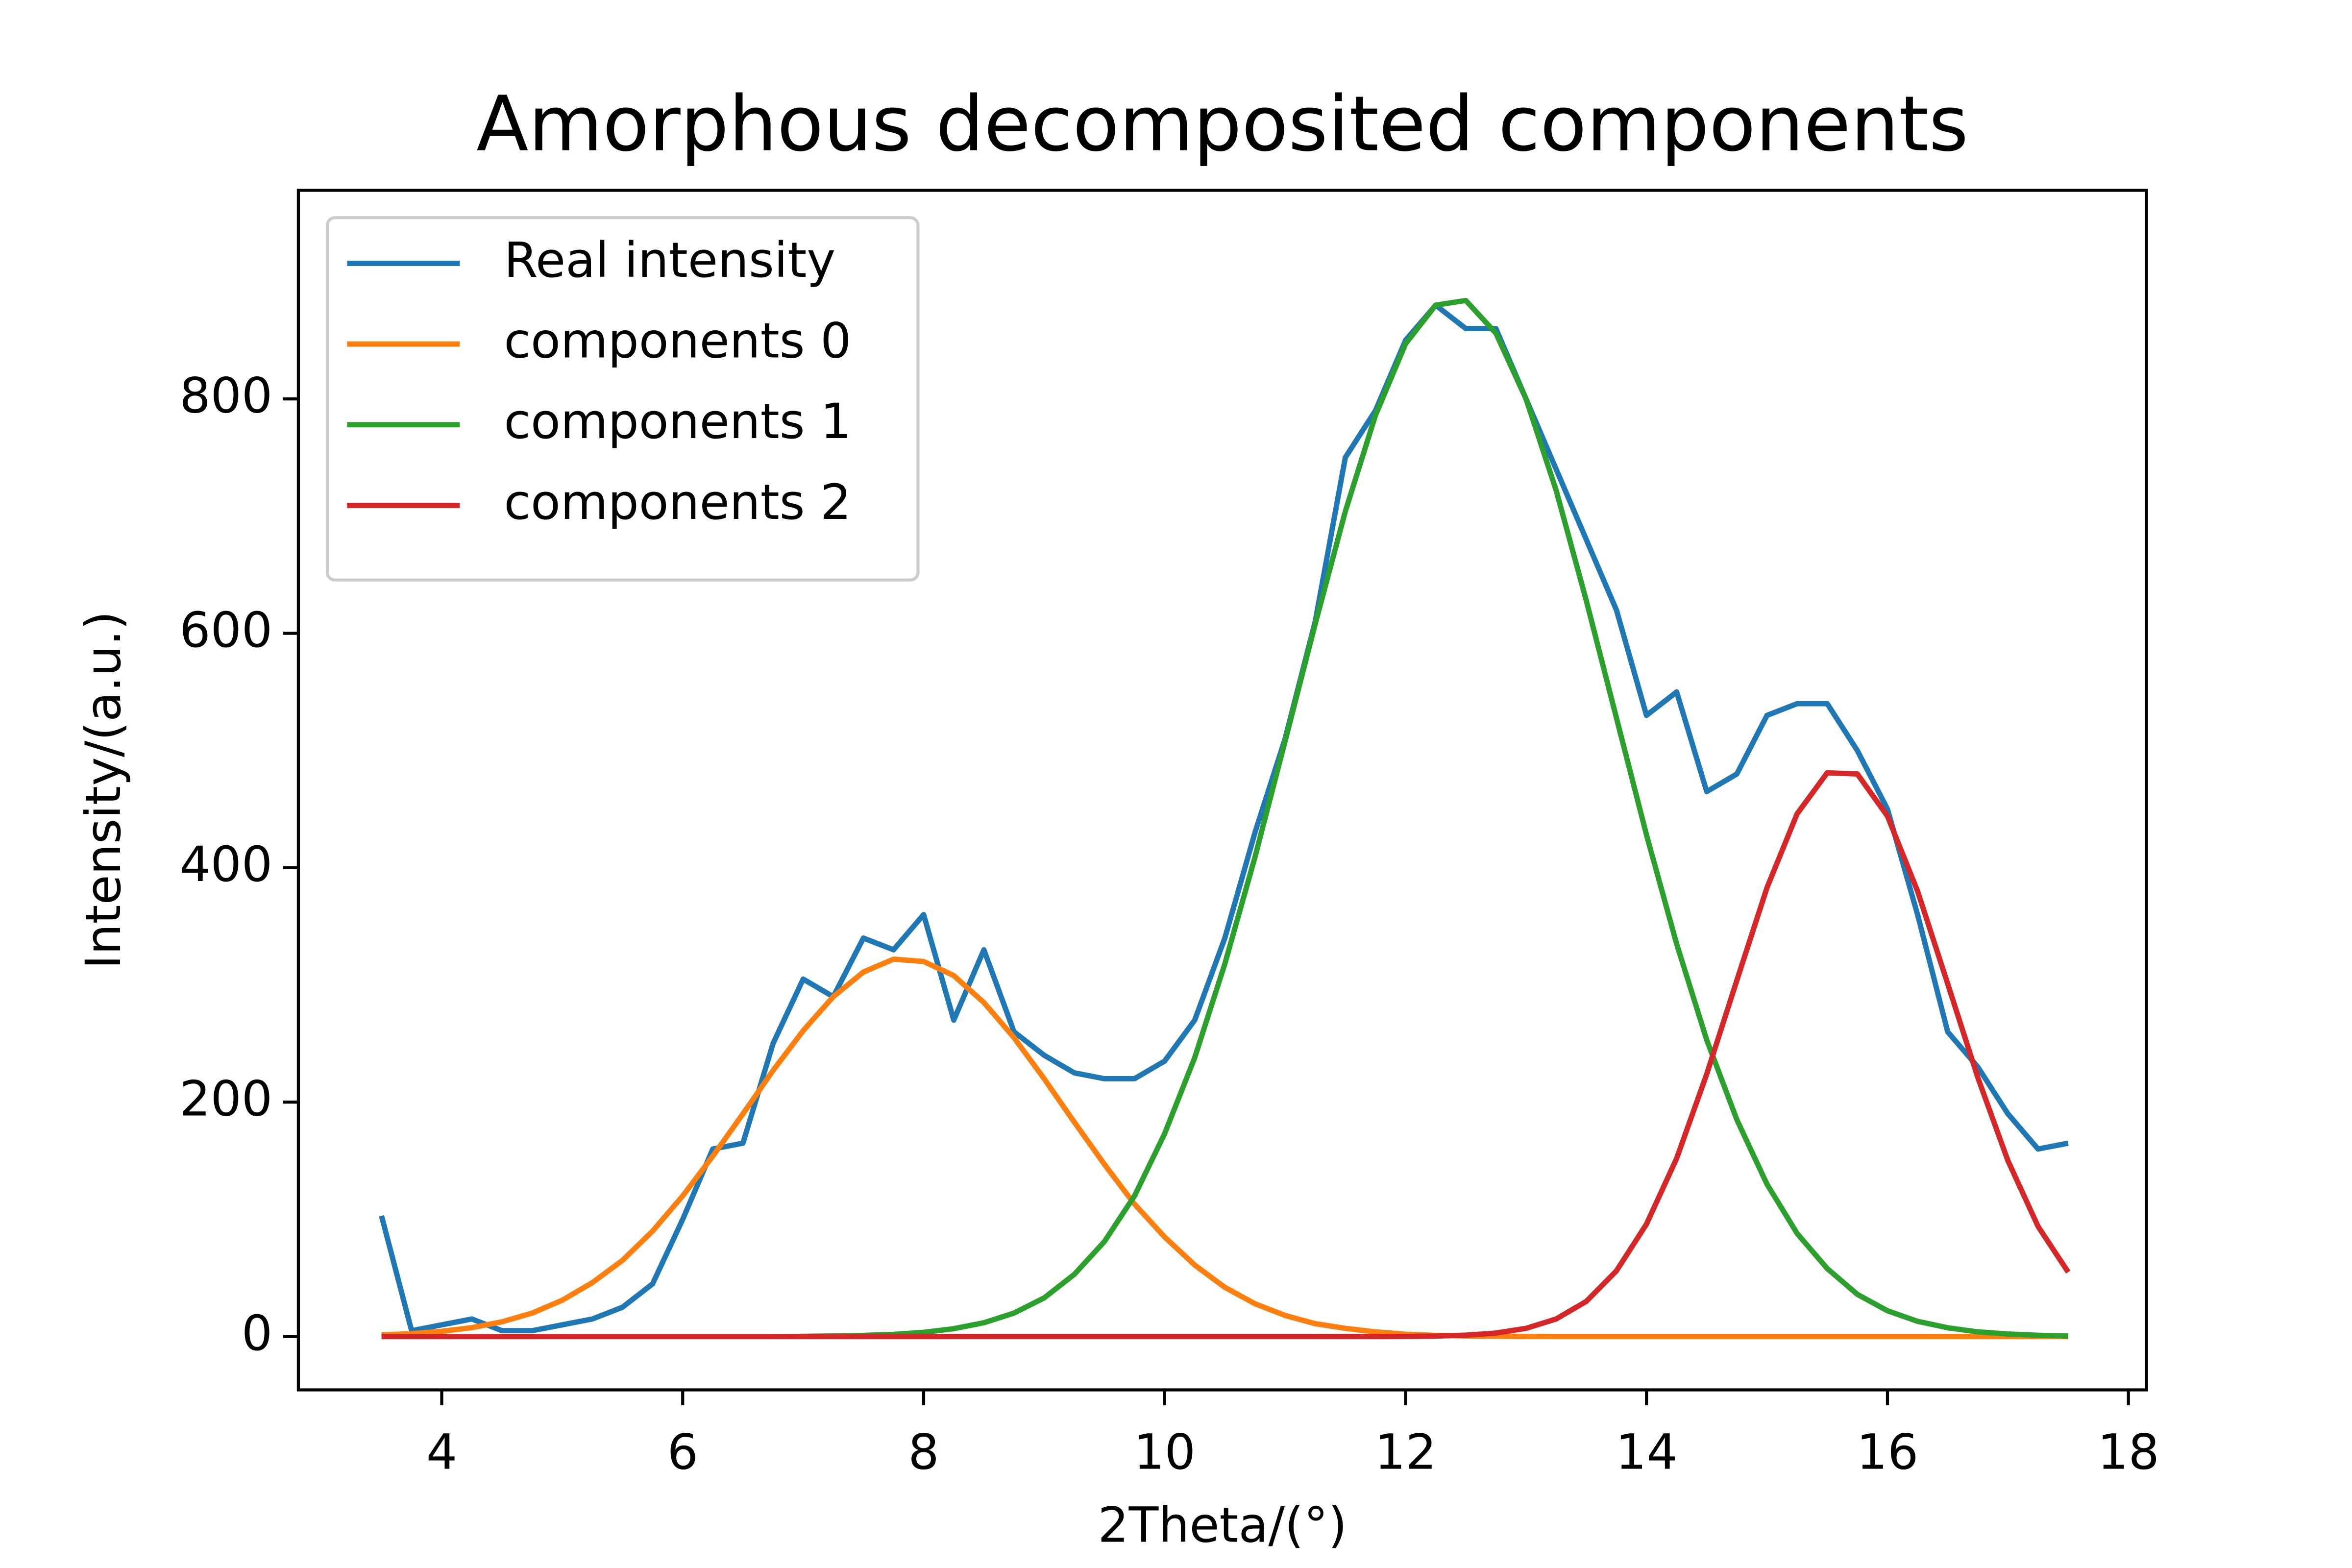 The height and width of the screenshot is (1568, 2352). Describe the element at coordinates (677, 503) in the screenshot. I see `legend-label: components 2` at that location.